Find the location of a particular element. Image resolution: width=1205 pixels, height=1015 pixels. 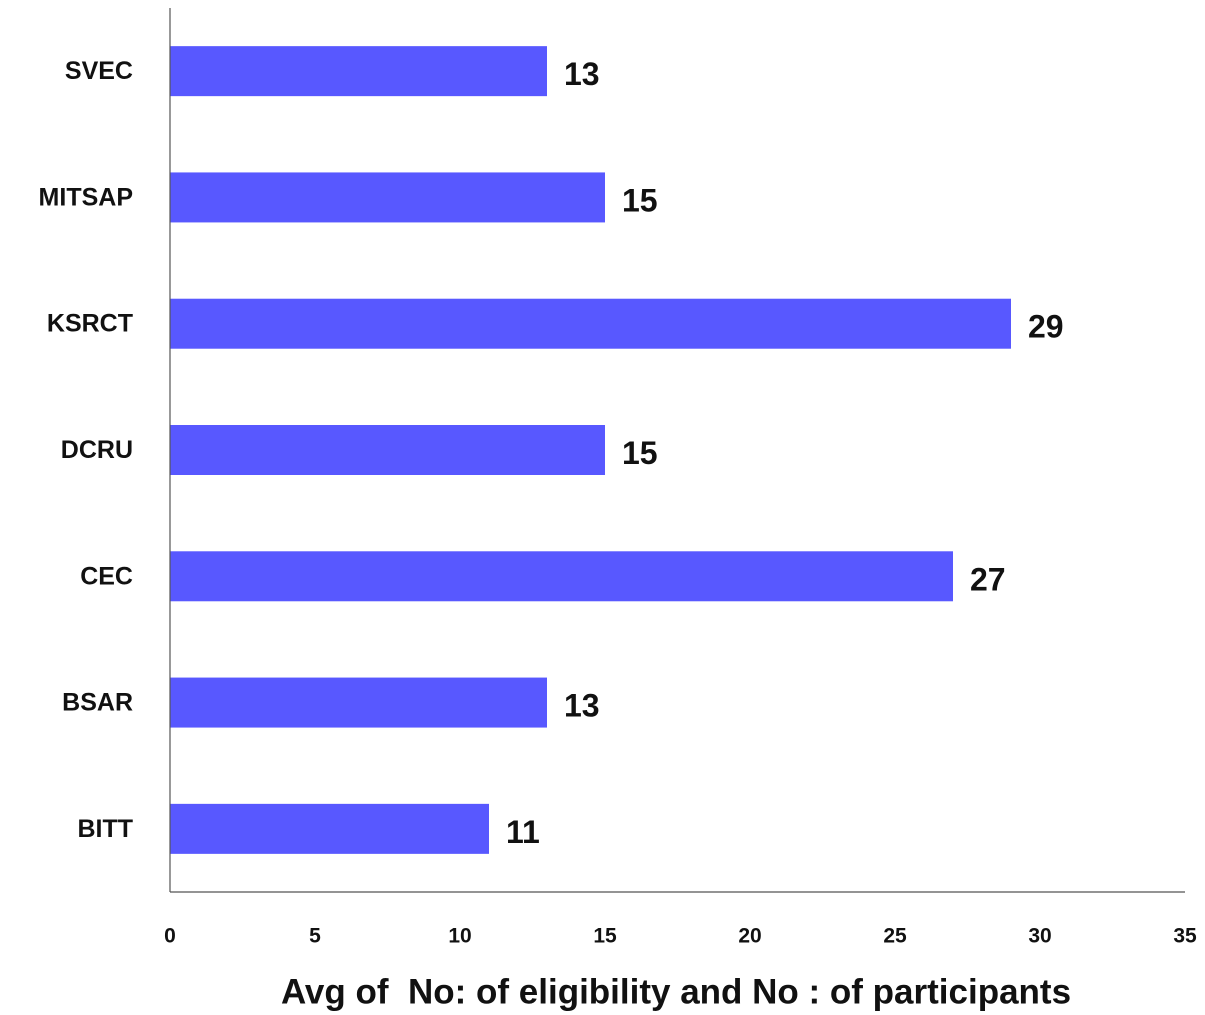

category-labels: BITT BSAR CEC DCRU KSRCT MITSAP SVEC is located at coordinates (86, 450).